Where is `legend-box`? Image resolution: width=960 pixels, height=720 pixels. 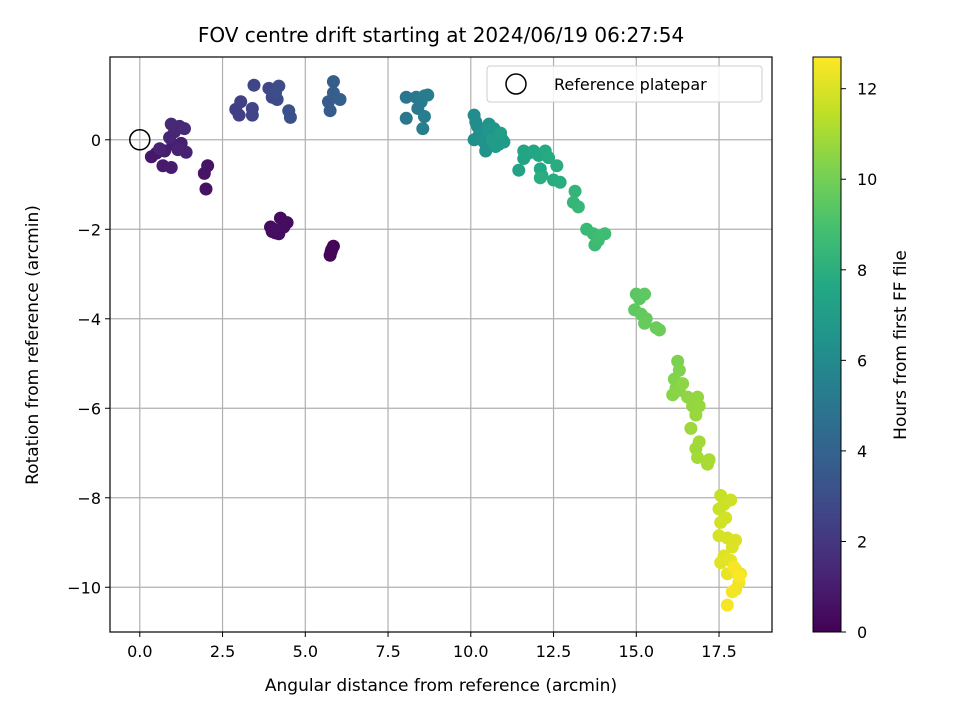 legend-box is located at coordinates (624, 84).